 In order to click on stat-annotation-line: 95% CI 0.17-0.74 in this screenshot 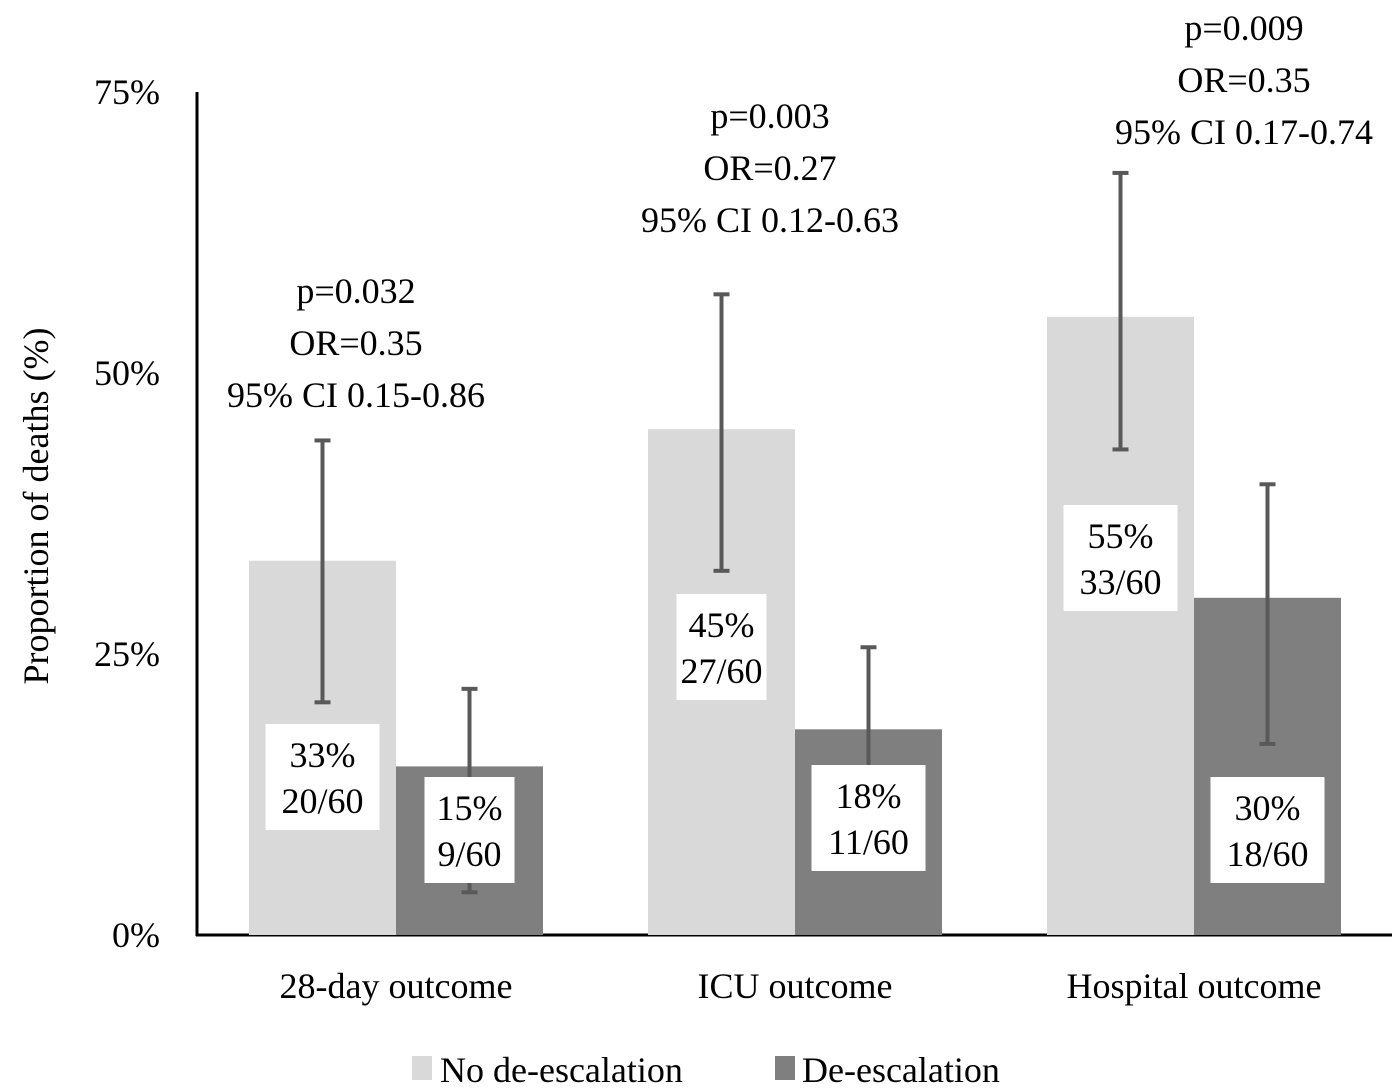, I will do `click(1244, 132)`.